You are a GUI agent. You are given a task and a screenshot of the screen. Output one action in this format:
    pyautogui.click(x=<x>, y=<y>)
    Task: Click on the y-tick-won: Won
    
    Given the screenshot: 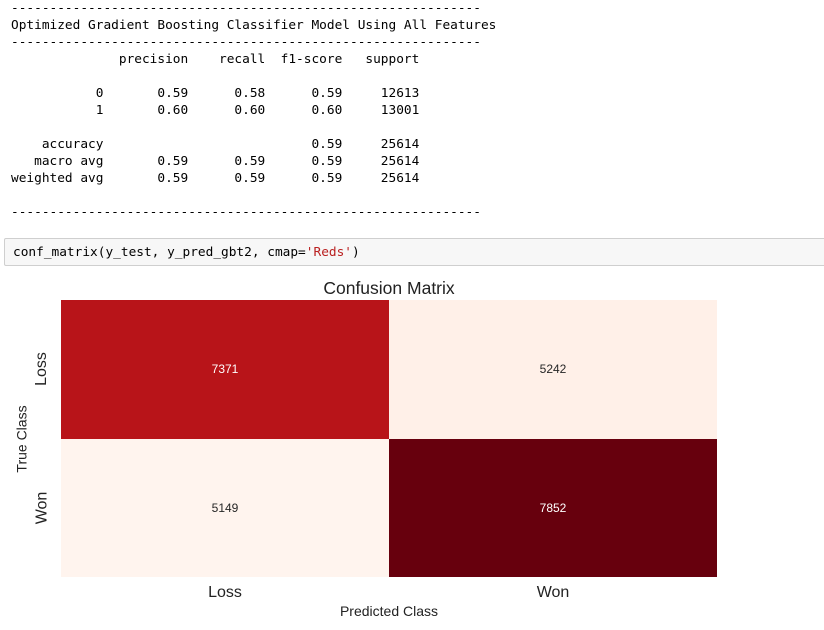 What is the action you would take?
    pyautogui.click(x=41, y=508)
    